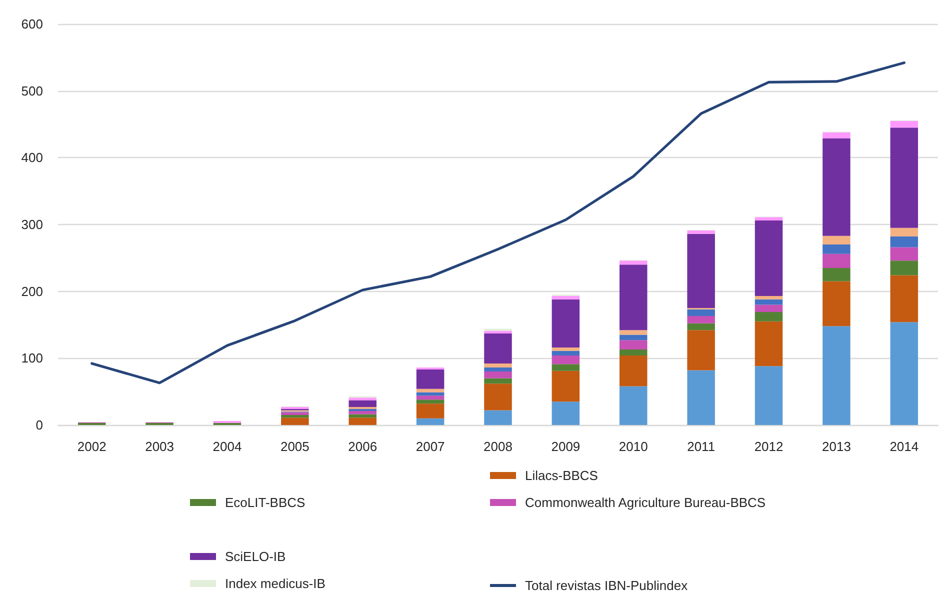 The image size is (940, 599). I want to click on y-tick-label: 100, so click(32, 358).